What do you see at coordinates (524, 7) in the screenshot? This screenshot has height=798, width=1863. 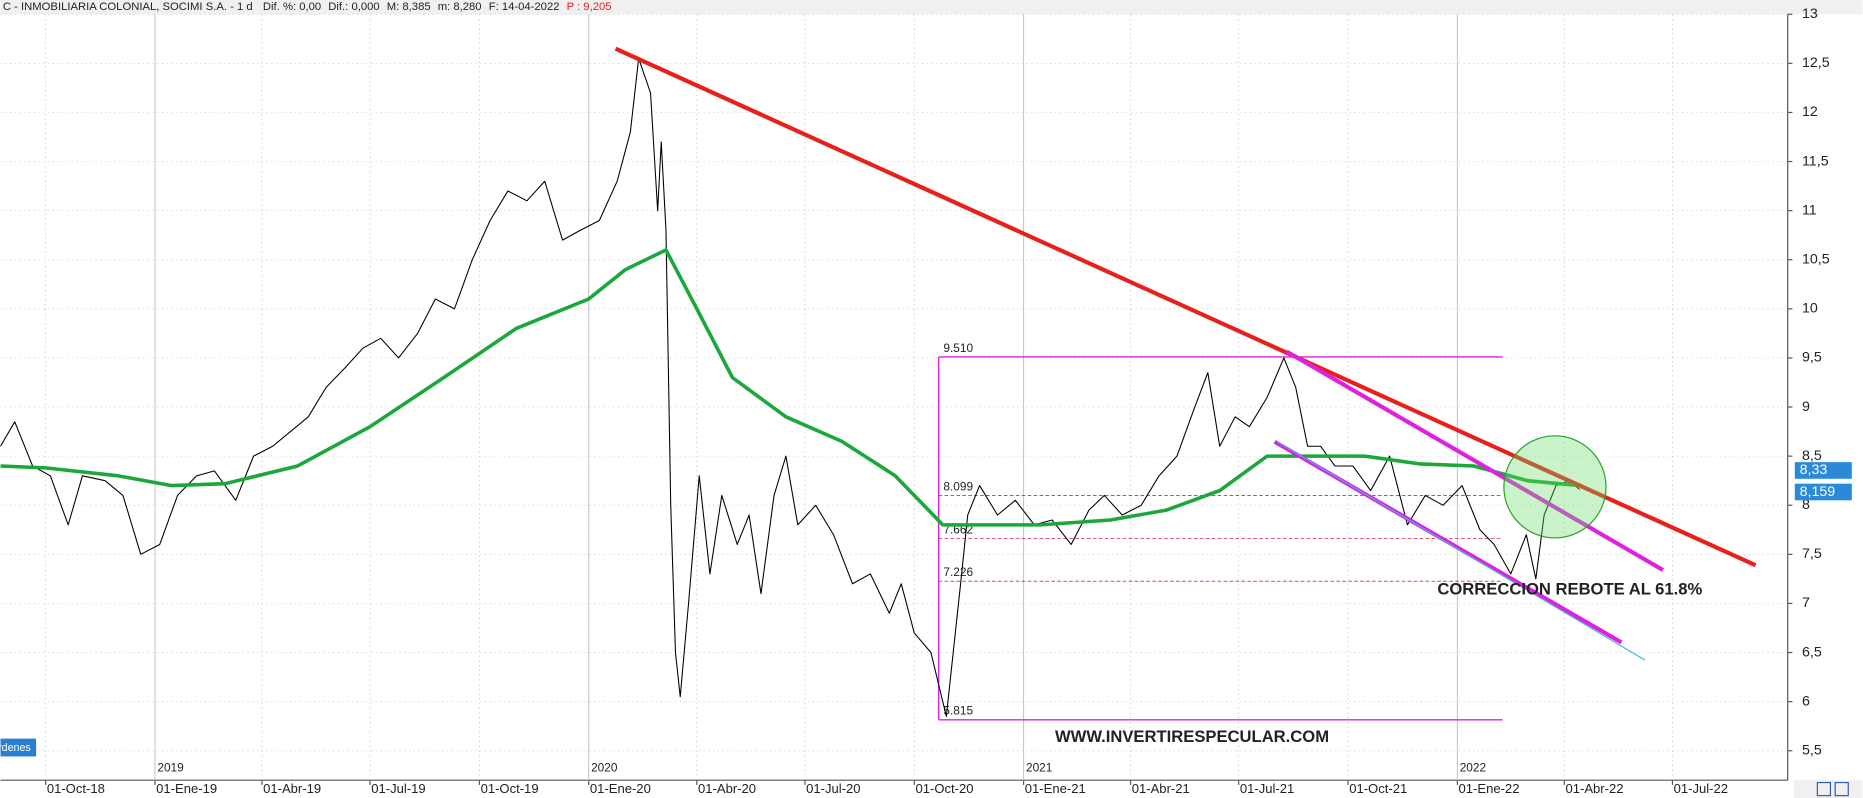 I see `header-stat: F: 14-04-2022` at bounding box center [524, 7].